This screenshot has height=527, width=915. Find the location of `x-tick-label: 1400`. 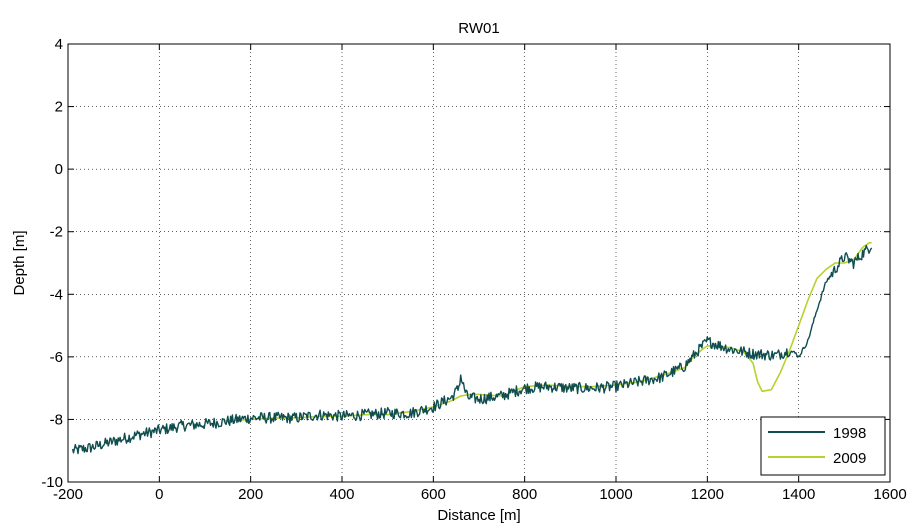

x-tick-label: 1400 is located at coordinates (798, 494).